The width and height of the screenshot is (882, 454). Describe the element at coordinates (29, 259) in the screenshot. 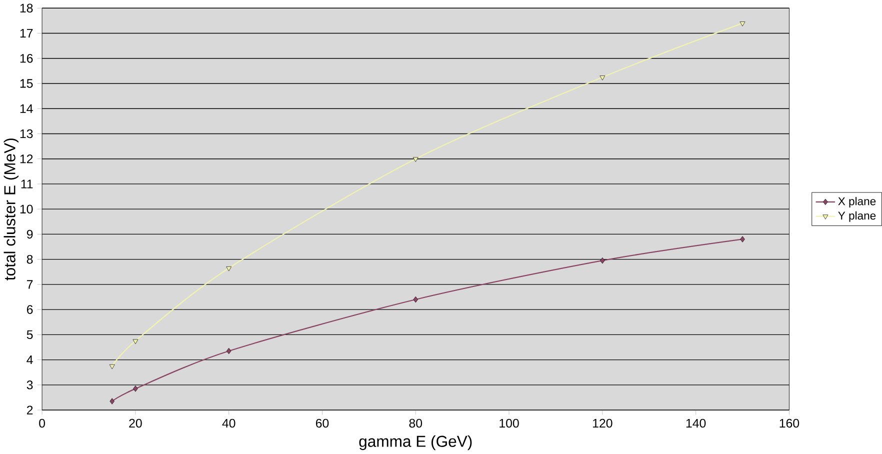

I see `y-tick-label: 8` at that location.